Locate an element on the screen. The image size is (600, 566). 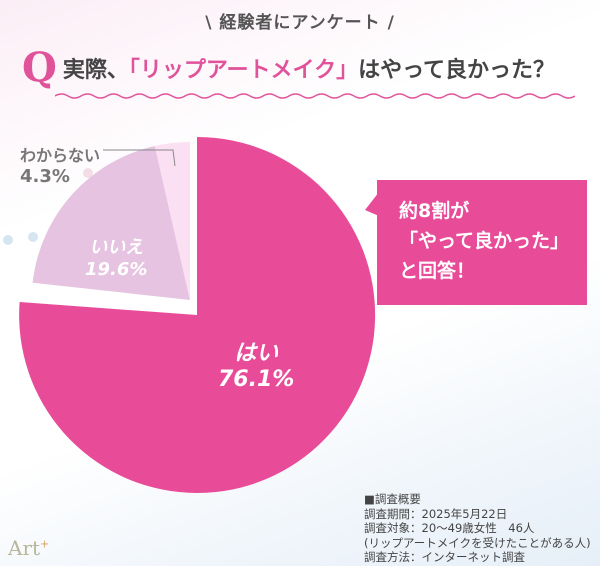
question-text: 実際、「リップアートメイク」はやって良かった？ is located at coordinates (309, 68).